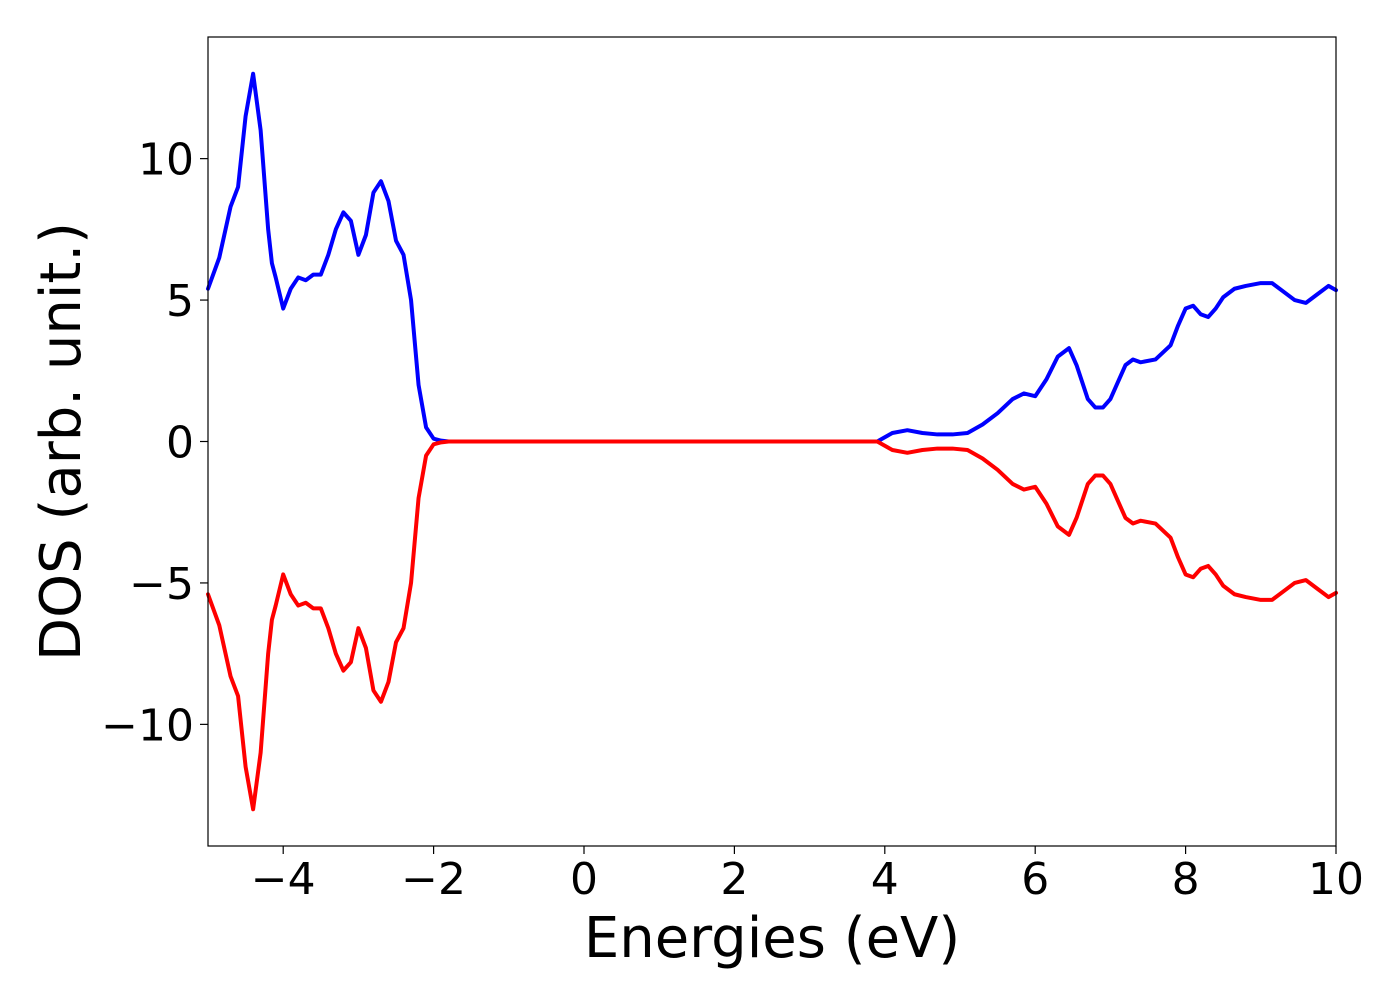 The height and width of the screenshot is (1000, 1400). What do you see at coordinates (1336, 879) in the screenshot?
I see `x-tick-label: 10` at bounding box center [1336, 879].